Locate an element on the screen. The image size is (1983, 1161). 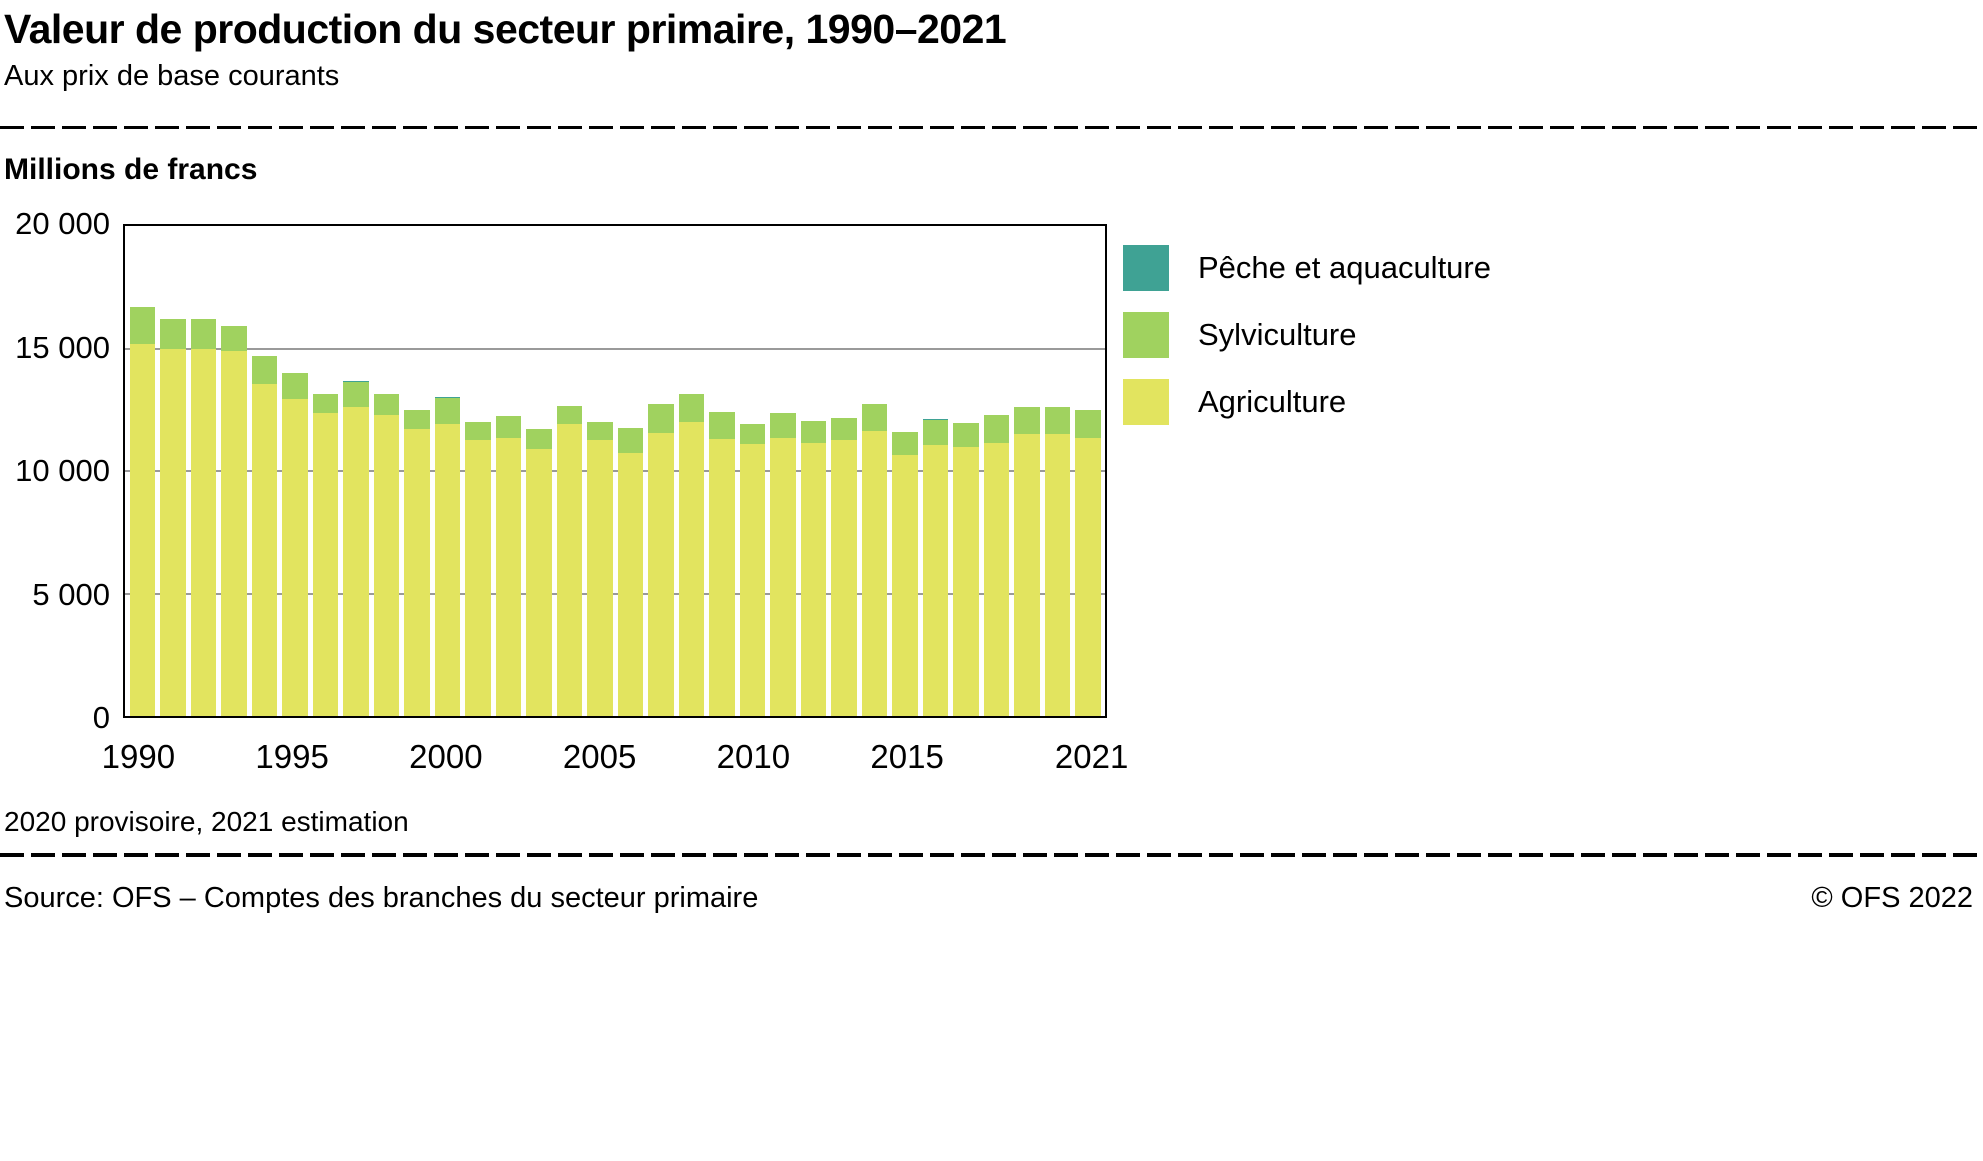
y-axis-tick-labels: 20 000 15 000 10 000 5 000 0 is located at coordinates (55, 470).